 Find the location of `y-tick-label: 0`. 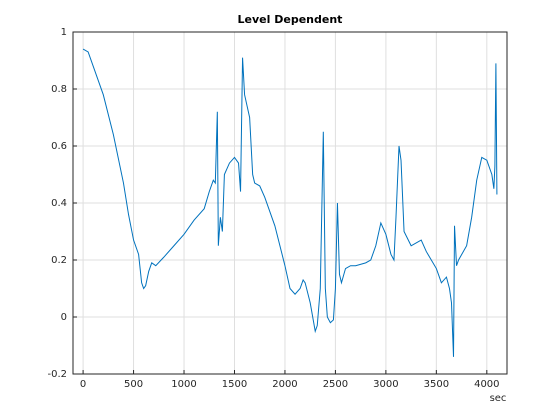

y-tick-label: 0 is located at coordinates (64, 317).